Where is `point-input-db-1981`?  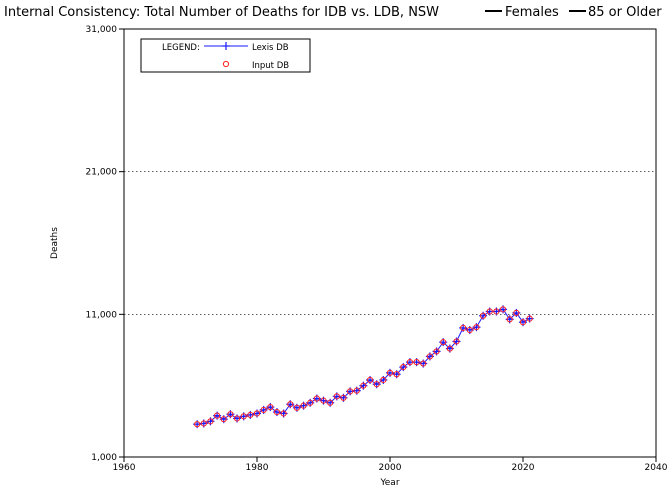
point-input-db-1981 is located at coordinates (263, 410).